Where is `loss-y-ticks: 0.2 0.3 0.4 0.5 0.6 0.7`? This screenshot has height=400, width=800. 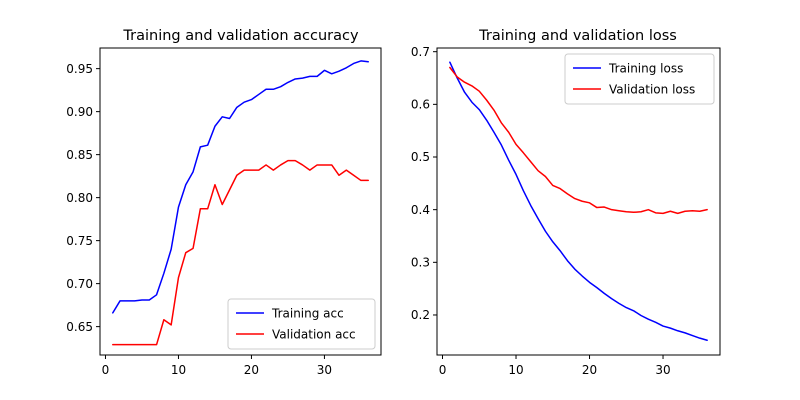 loss-y-ticks: 0.2 0.3 0.4 0.5 0.6 0.7 is located at coordinates (424, 183).